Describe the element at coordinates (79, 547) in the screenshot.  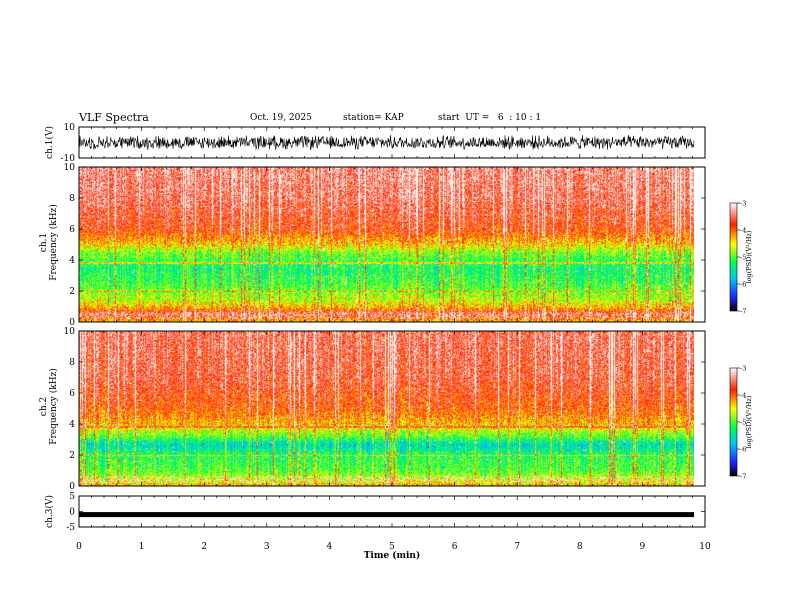
I see `x-tick-label: 0` at that location.